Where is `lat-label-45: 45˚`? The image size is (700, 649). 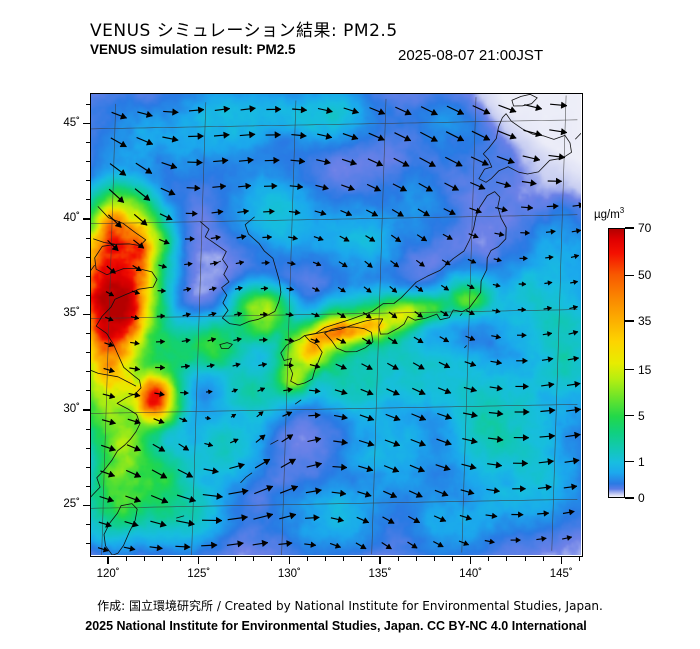
lat-label-45: 45˚ is located at coordinates (71, 122).